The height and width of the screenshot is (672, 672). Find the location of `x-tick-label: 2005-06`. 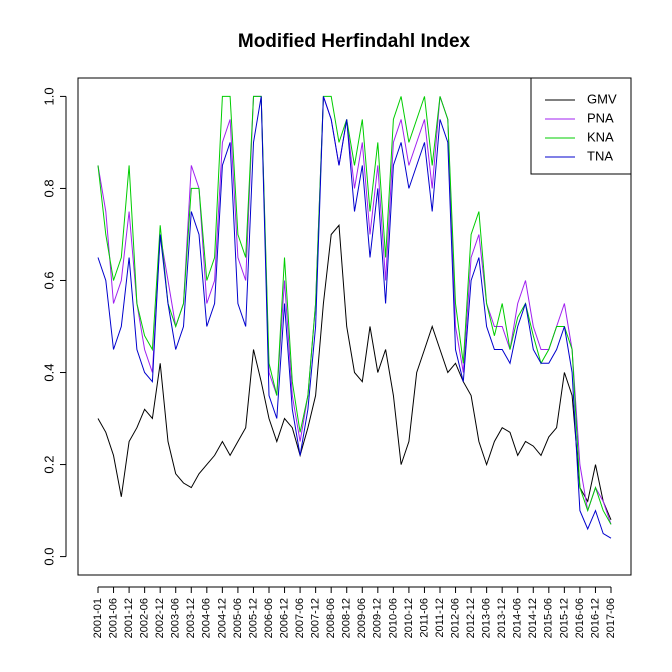

x-tick-label: 2005-06 is located at coordinates (238, 618).